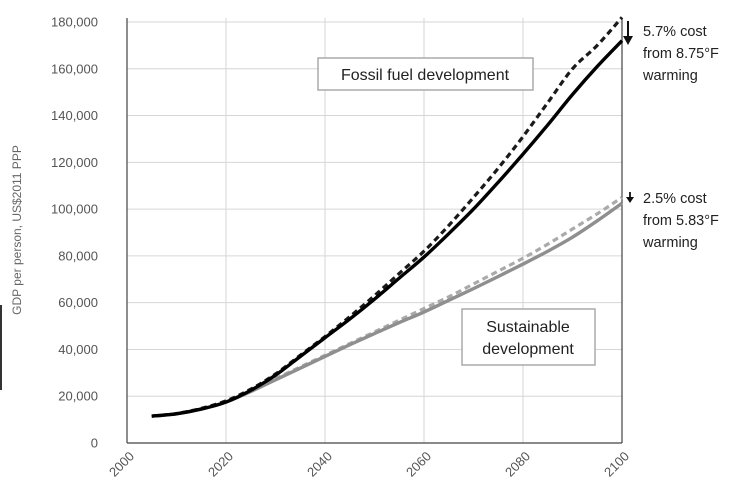  I want to click on y-axis-title: GDP per person, US$2011 PPP, so click(17, 230).